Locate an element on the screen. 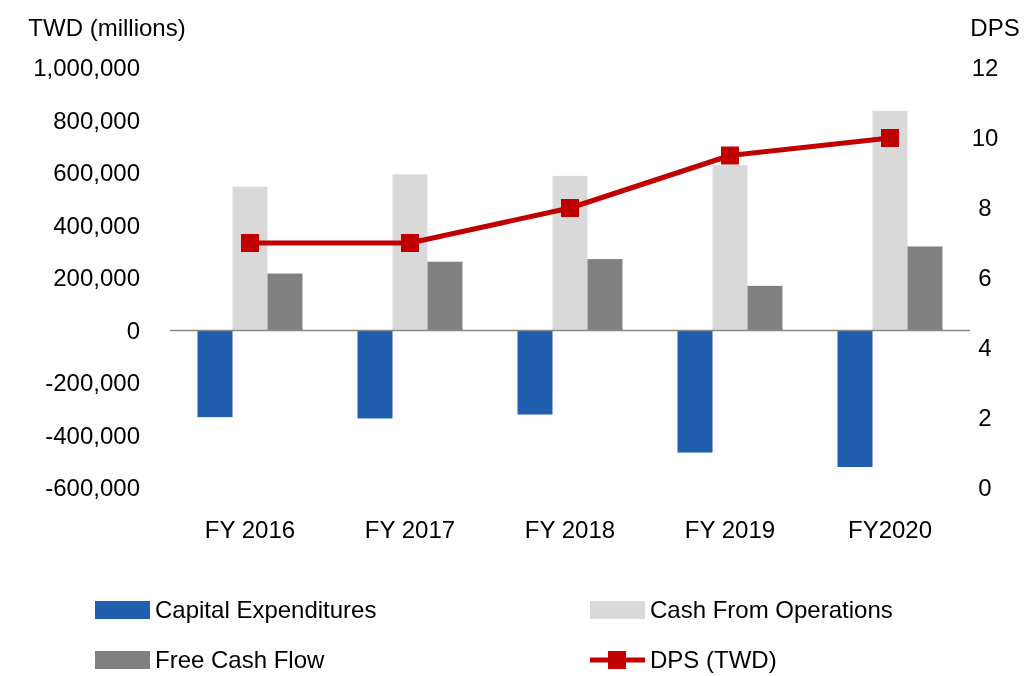 Image resolution: width=1026 pixels, height=676 pixels. y2-tick-label: 8 is located at coordinates (985, 208).